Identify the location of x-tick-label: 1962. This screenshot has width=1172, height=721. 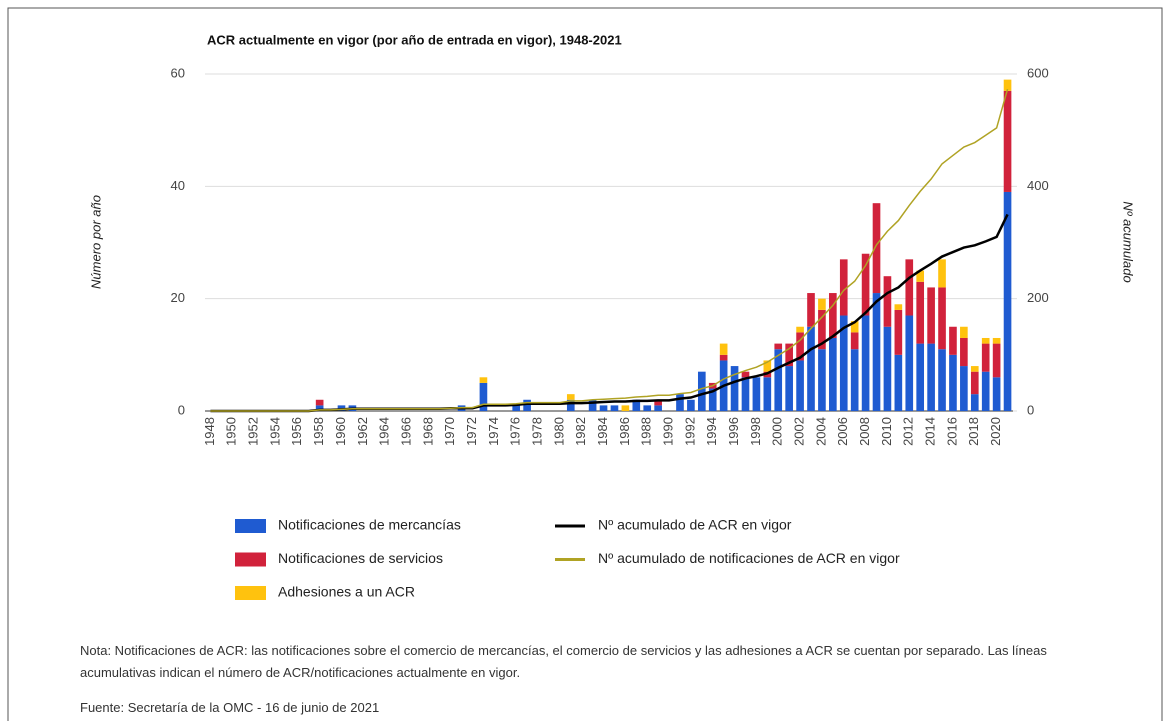
(362, 431).